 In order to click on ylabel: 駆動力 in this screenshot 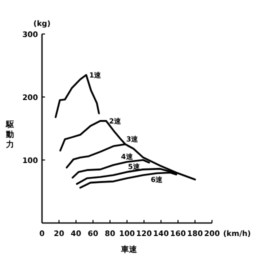, I will do `click(10, 134)`.